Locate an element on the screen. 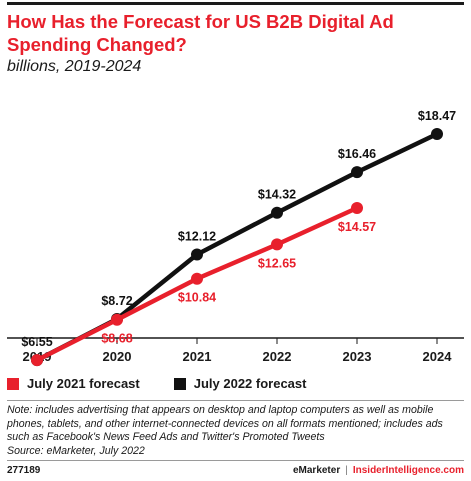 This screenshot has width=471, height=481. data-label-2022-2020: $8.72 is located at coordinates (116, 301).